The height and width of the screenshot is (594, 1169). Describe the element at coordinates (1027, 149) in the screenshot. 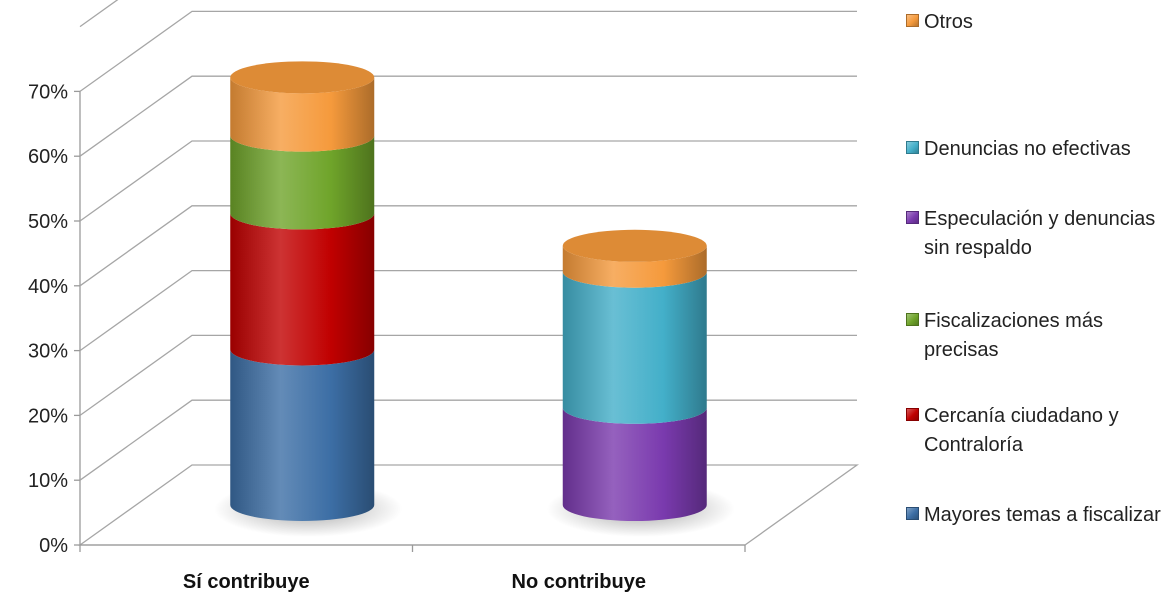

I see `legend-label: Denuncias no efectivas` at that location.